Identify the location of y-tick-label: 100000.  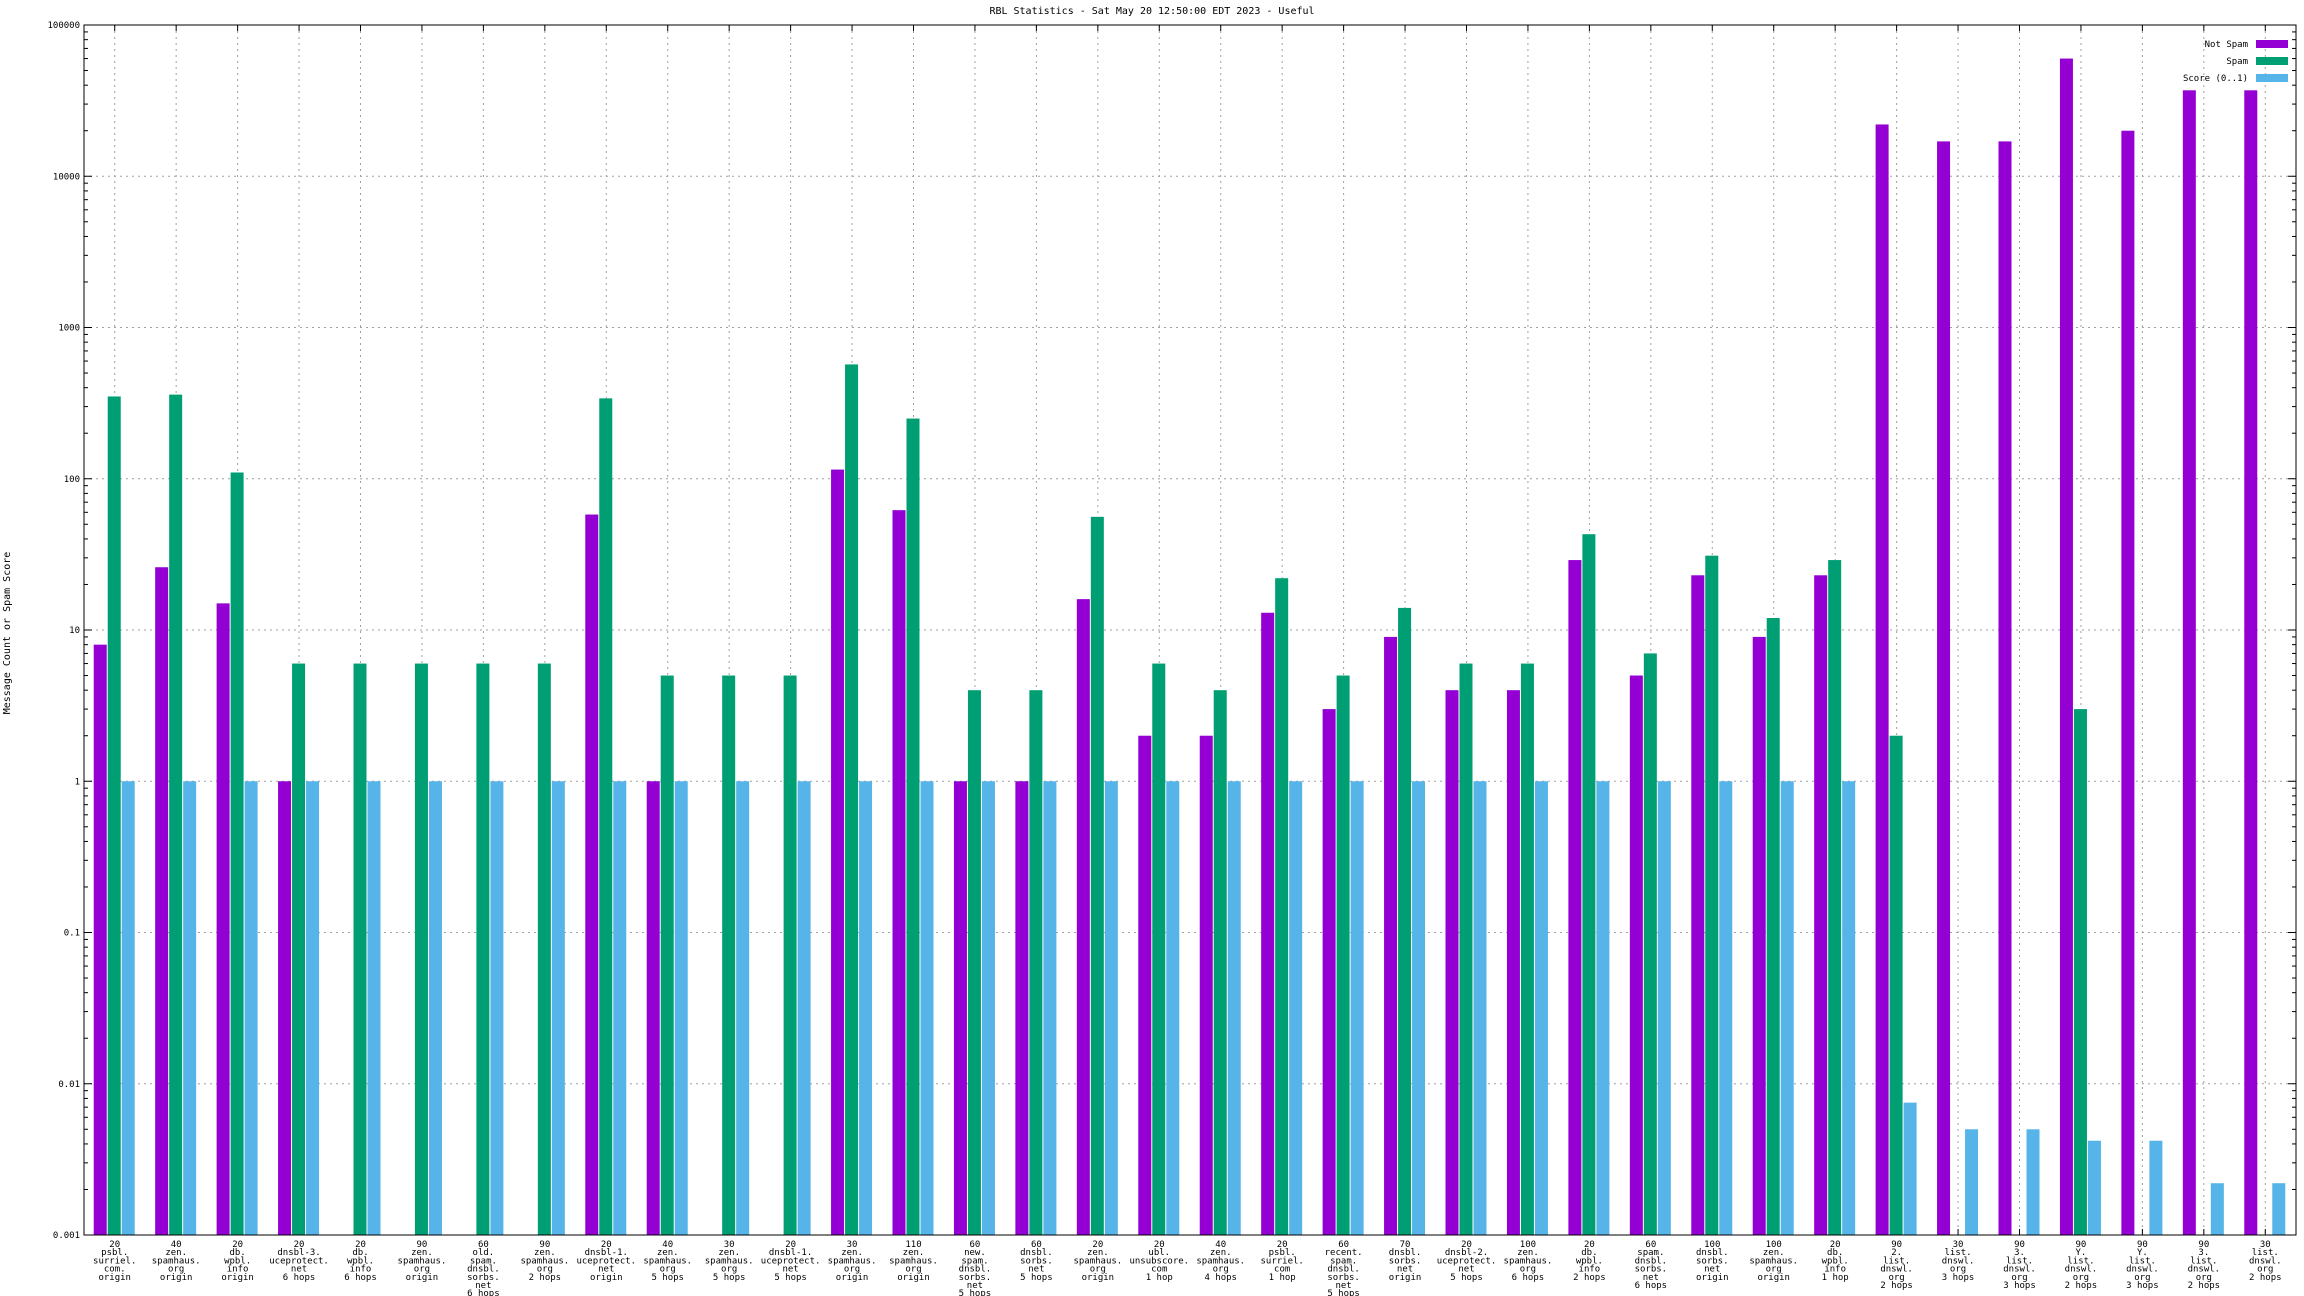
(63, 26).